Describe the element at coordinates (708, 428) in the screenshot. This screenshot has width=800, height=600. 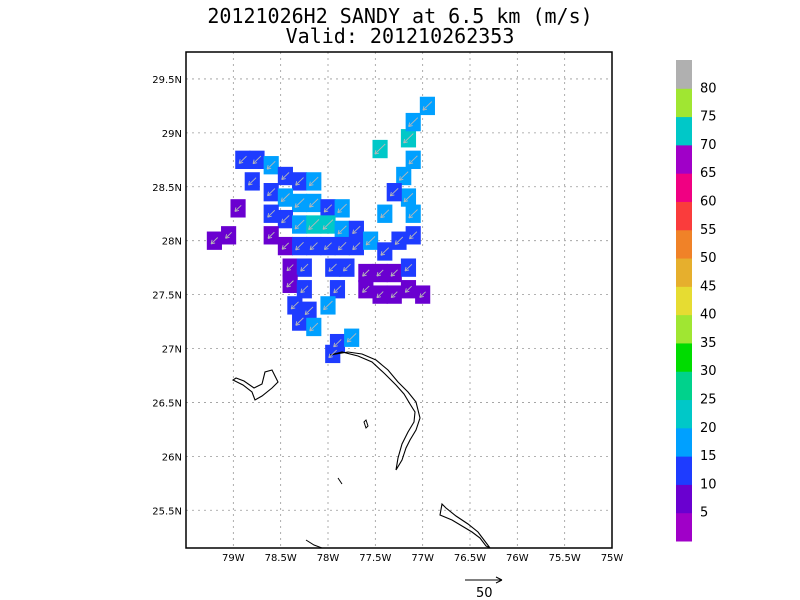
I see `colorbar-label: 20` at that location.